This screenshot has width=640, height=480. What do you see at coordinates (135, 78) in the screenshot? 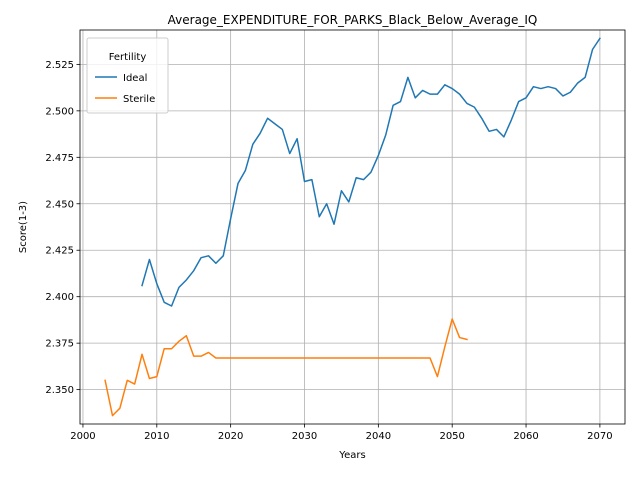
I see `legend-label-ideal: Ideal` at bounding box center [135, 78].